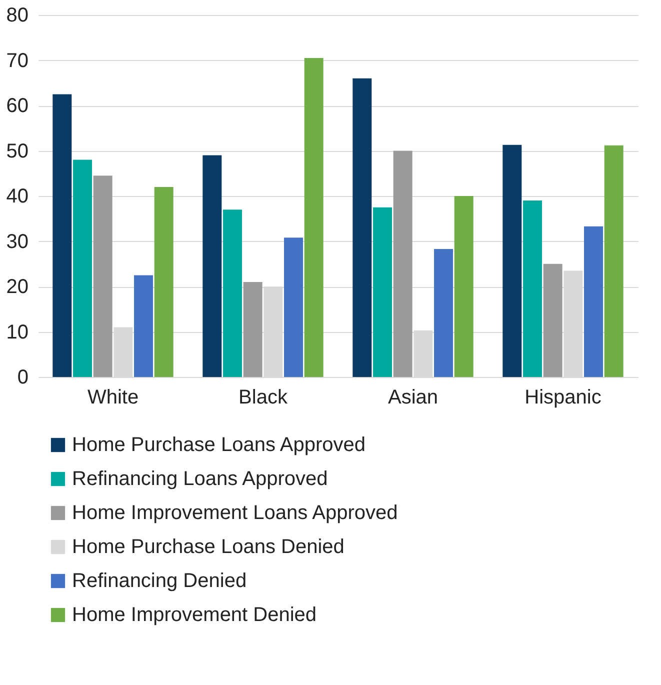  What do you see at coordinates (17, 61) in the screenshot?
I see `y-tick-label: 70` at bounding box center [17, 61].